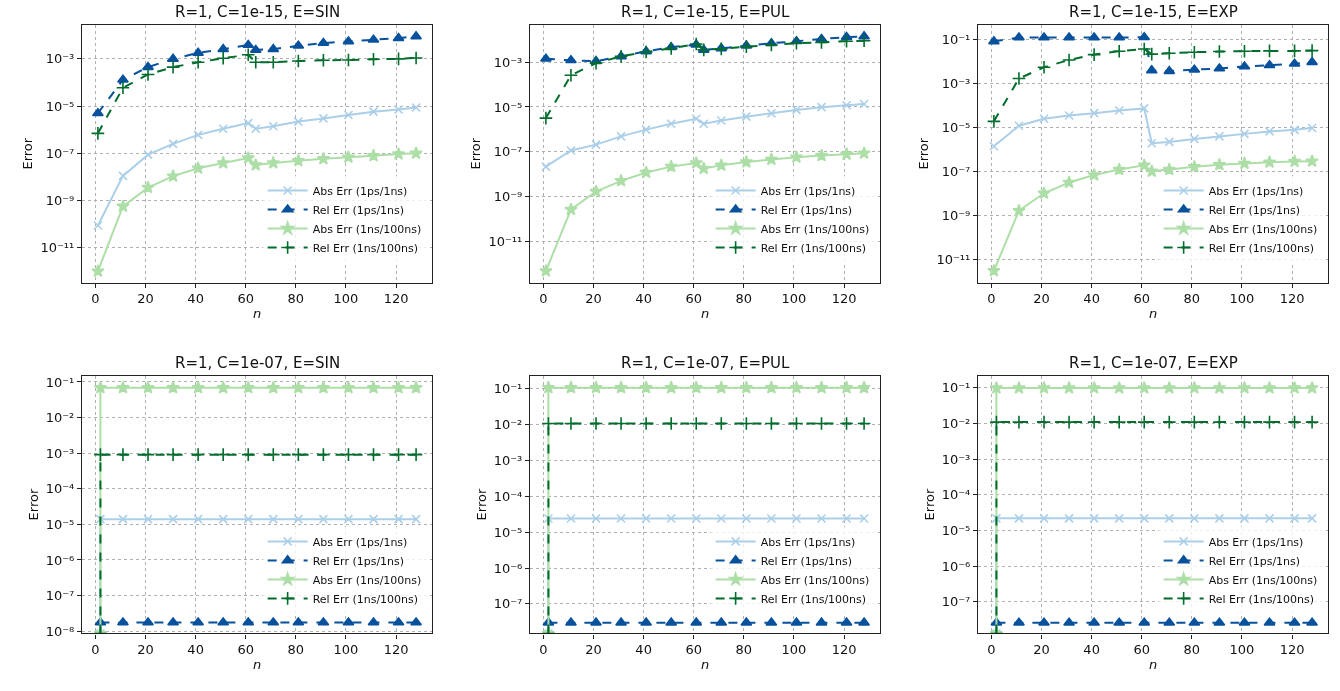 The height and width of the screenshot is (691, 1340). Describe the element at coordinates (258, 363) in the screenshot. I see `chart-title: R=1, C=1e-07, E=SIN` at that location.